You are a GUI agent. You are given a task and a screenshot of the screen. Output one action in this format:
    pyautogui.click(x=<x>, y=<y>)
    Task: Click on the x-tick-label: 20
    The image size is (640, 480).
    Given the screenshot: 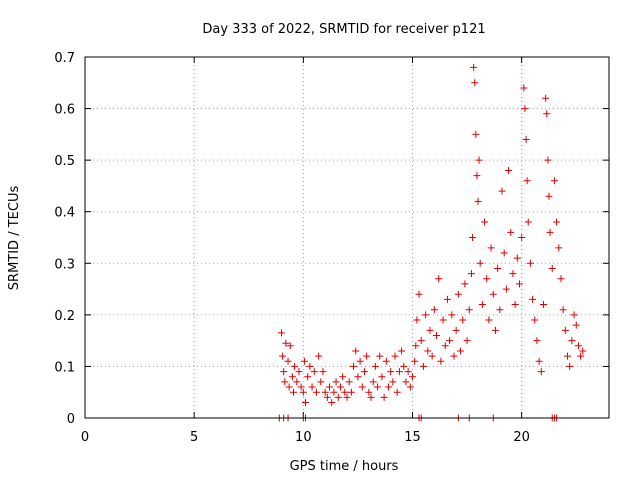 What is the action you would take?
    pyautogui.click(x=521, y=437)
    